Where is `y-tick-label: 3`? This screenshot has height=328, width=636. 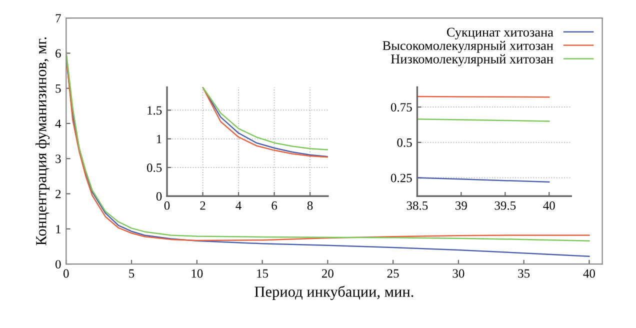
y-tick-label: 3 is located at coordinates (58, 159).